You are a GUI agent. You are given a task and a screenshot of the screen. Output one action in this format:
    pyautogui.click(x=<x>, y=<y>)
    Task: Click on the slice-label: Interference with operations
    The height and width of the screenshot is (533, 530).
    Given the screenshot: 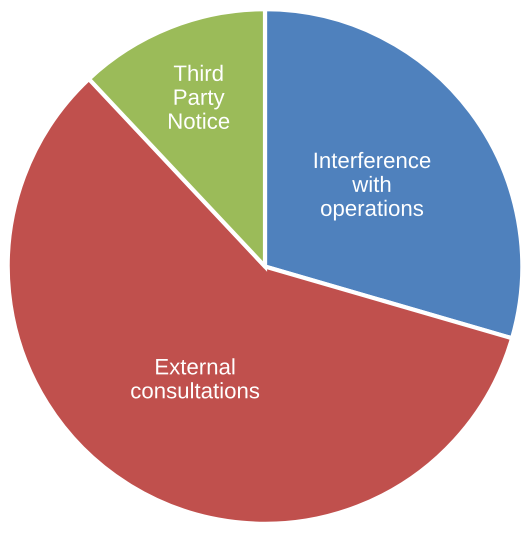 What is the action you would take?
    pyautogui.click(x=372, y=186)
    